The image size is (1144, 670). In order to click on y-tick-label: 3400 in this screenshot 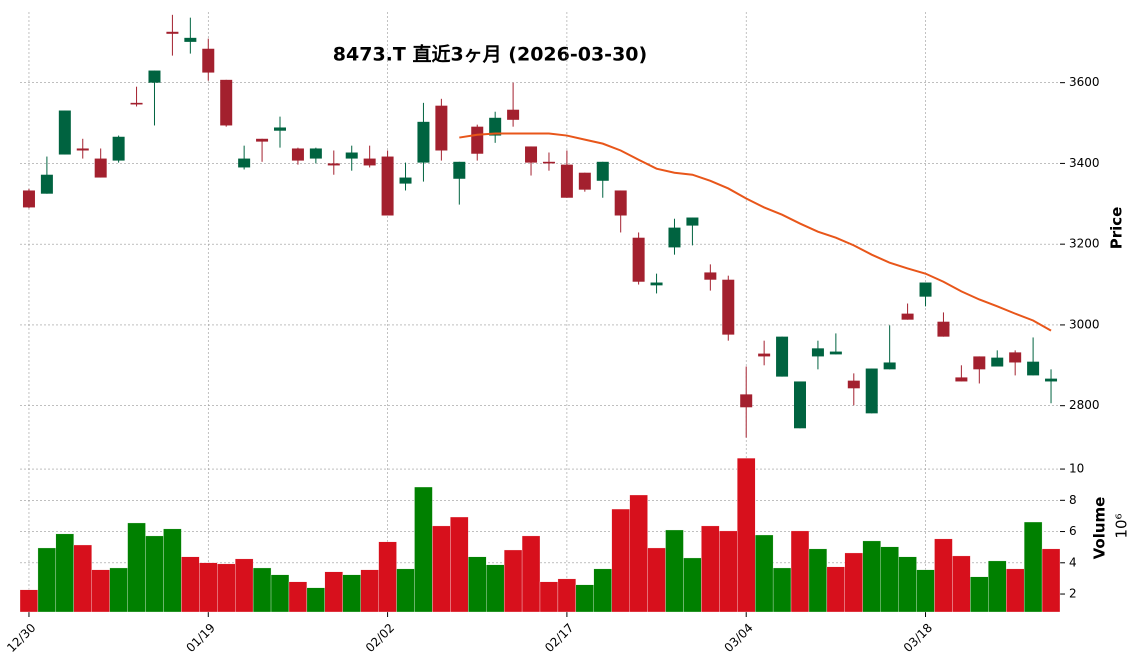, I will do `click(1084, 163)`.